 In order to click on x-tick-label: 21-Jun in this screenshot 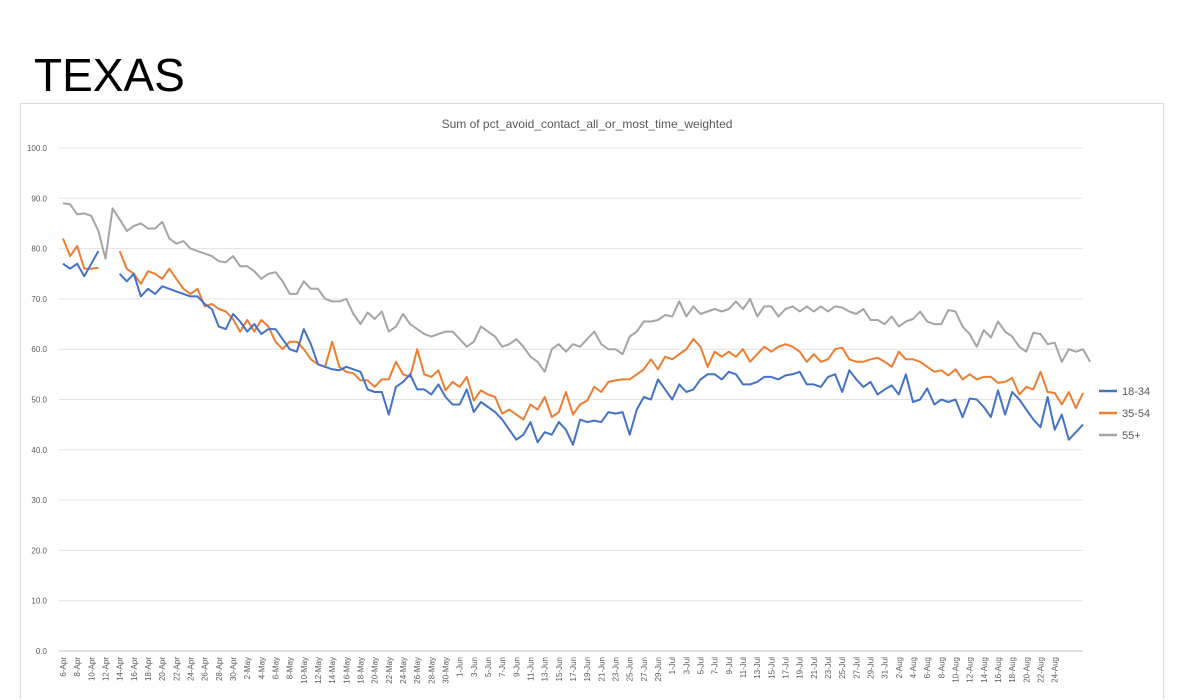, I will do `click(601, 669)`.